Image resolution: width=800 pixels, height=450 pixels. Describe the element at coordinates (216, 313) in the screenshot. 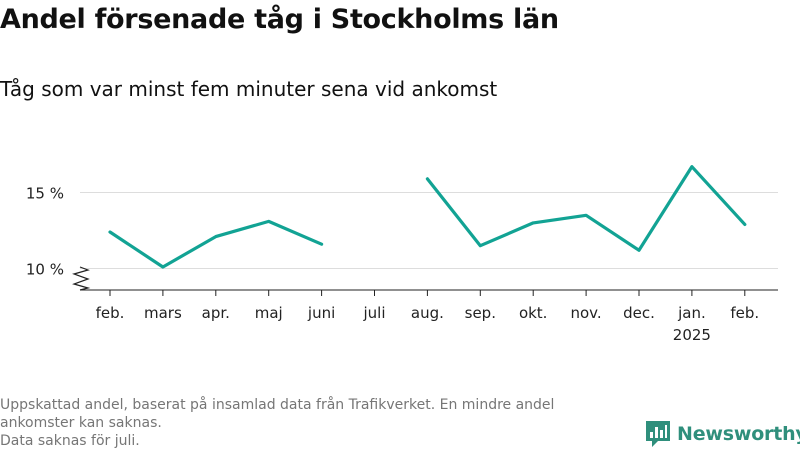

I see `x-tick-label: apr.` at that location.